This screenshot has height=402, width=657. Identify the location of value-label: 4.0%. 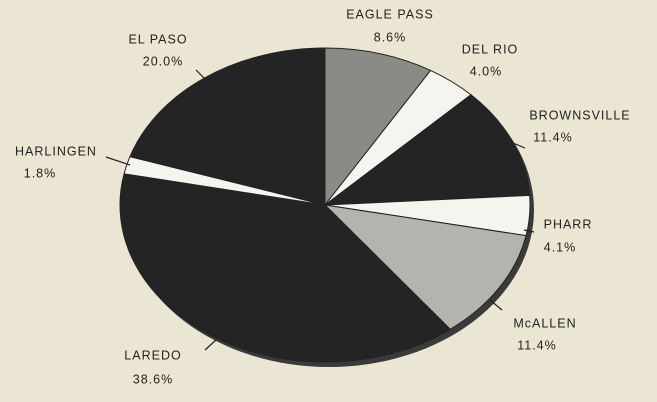
(486, 71).